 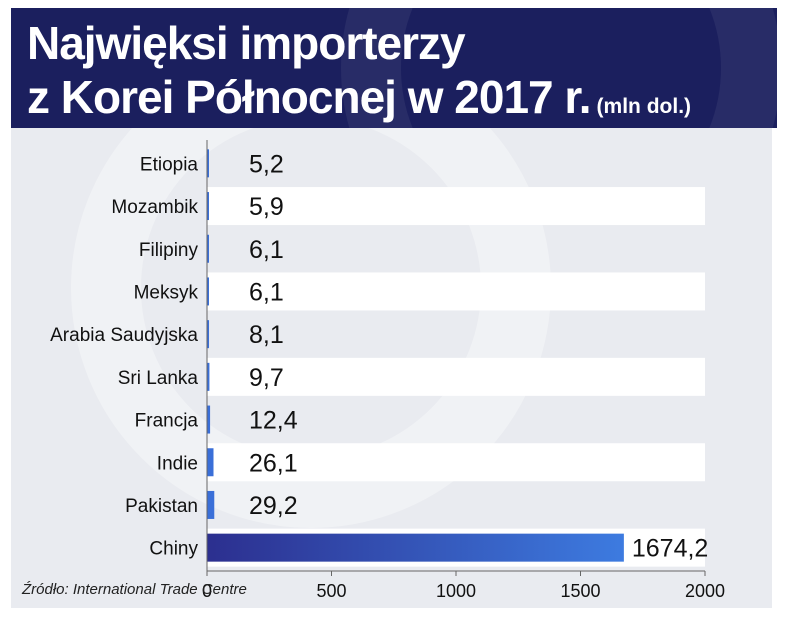 I want to click on value-label: 8,1, so click(x=266, y=335).